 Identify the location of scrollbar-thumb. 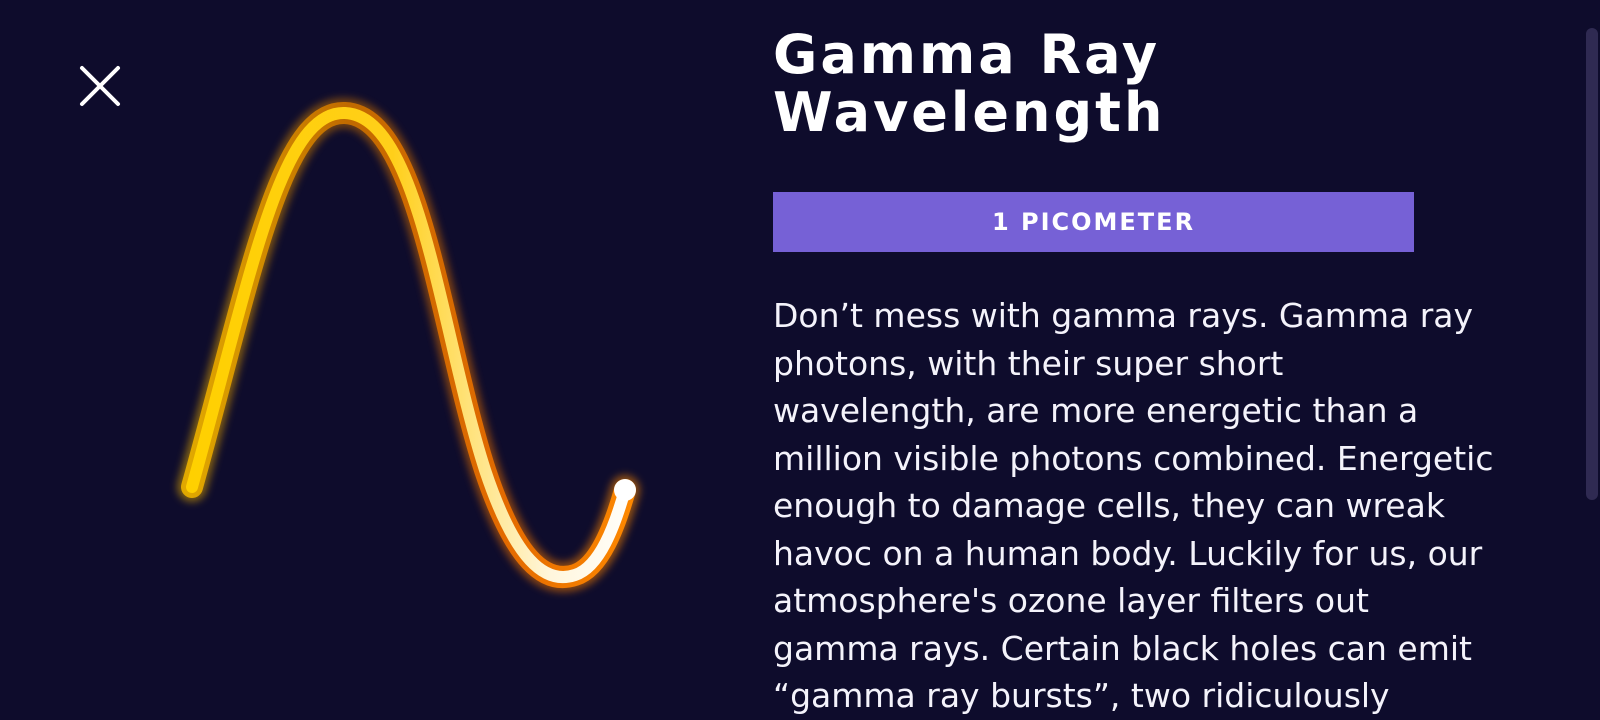
(1592, 264).